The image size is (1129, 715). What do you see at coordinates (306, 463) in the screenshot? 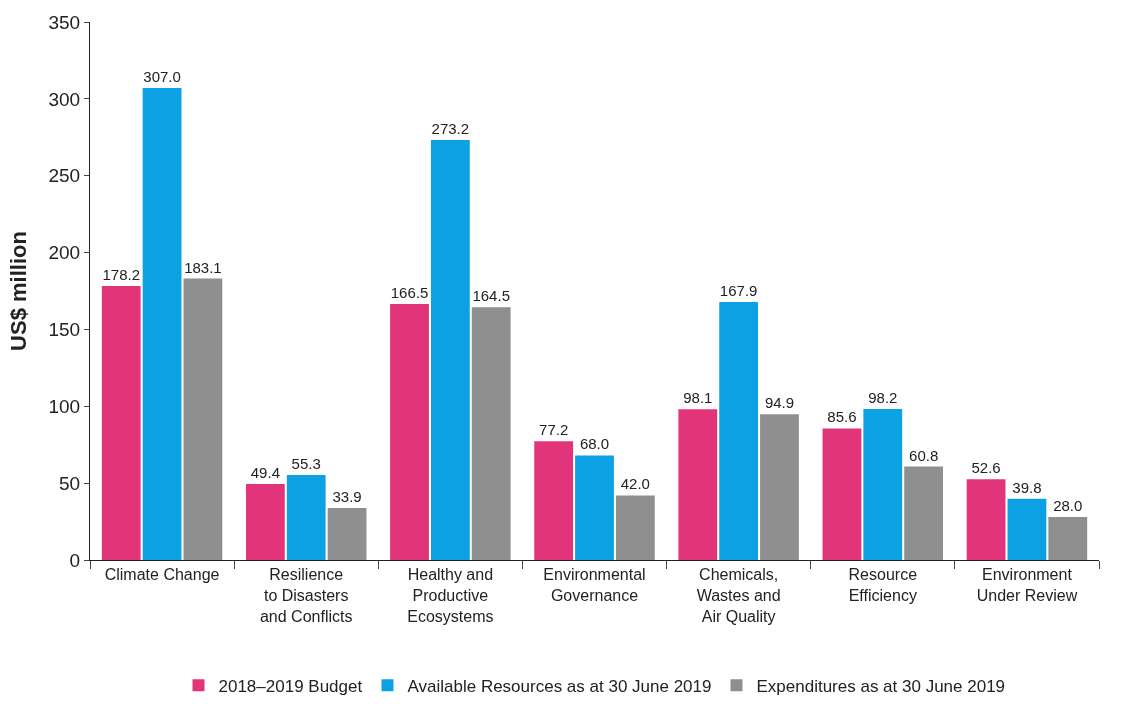
I see `data-label: 55.3` at bounding box center [306, 463].